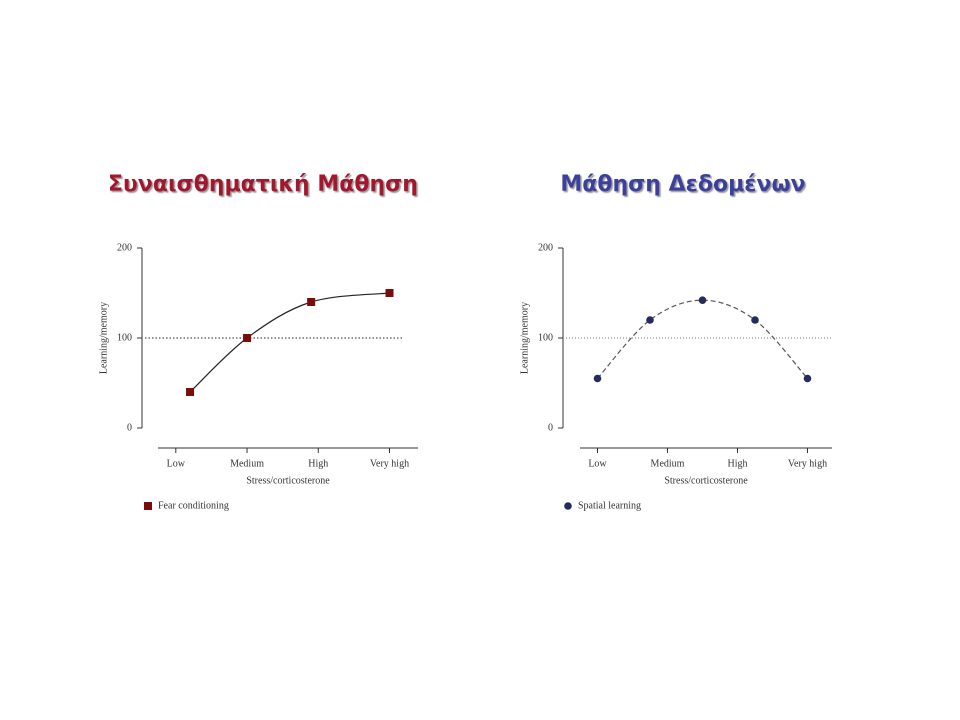 This screenshot has height=720, width=960. What do you see at coordinates (193, 505) in the screenshot?
I see `legend-label: Fear conditioning` at bounding box center [193, 505].